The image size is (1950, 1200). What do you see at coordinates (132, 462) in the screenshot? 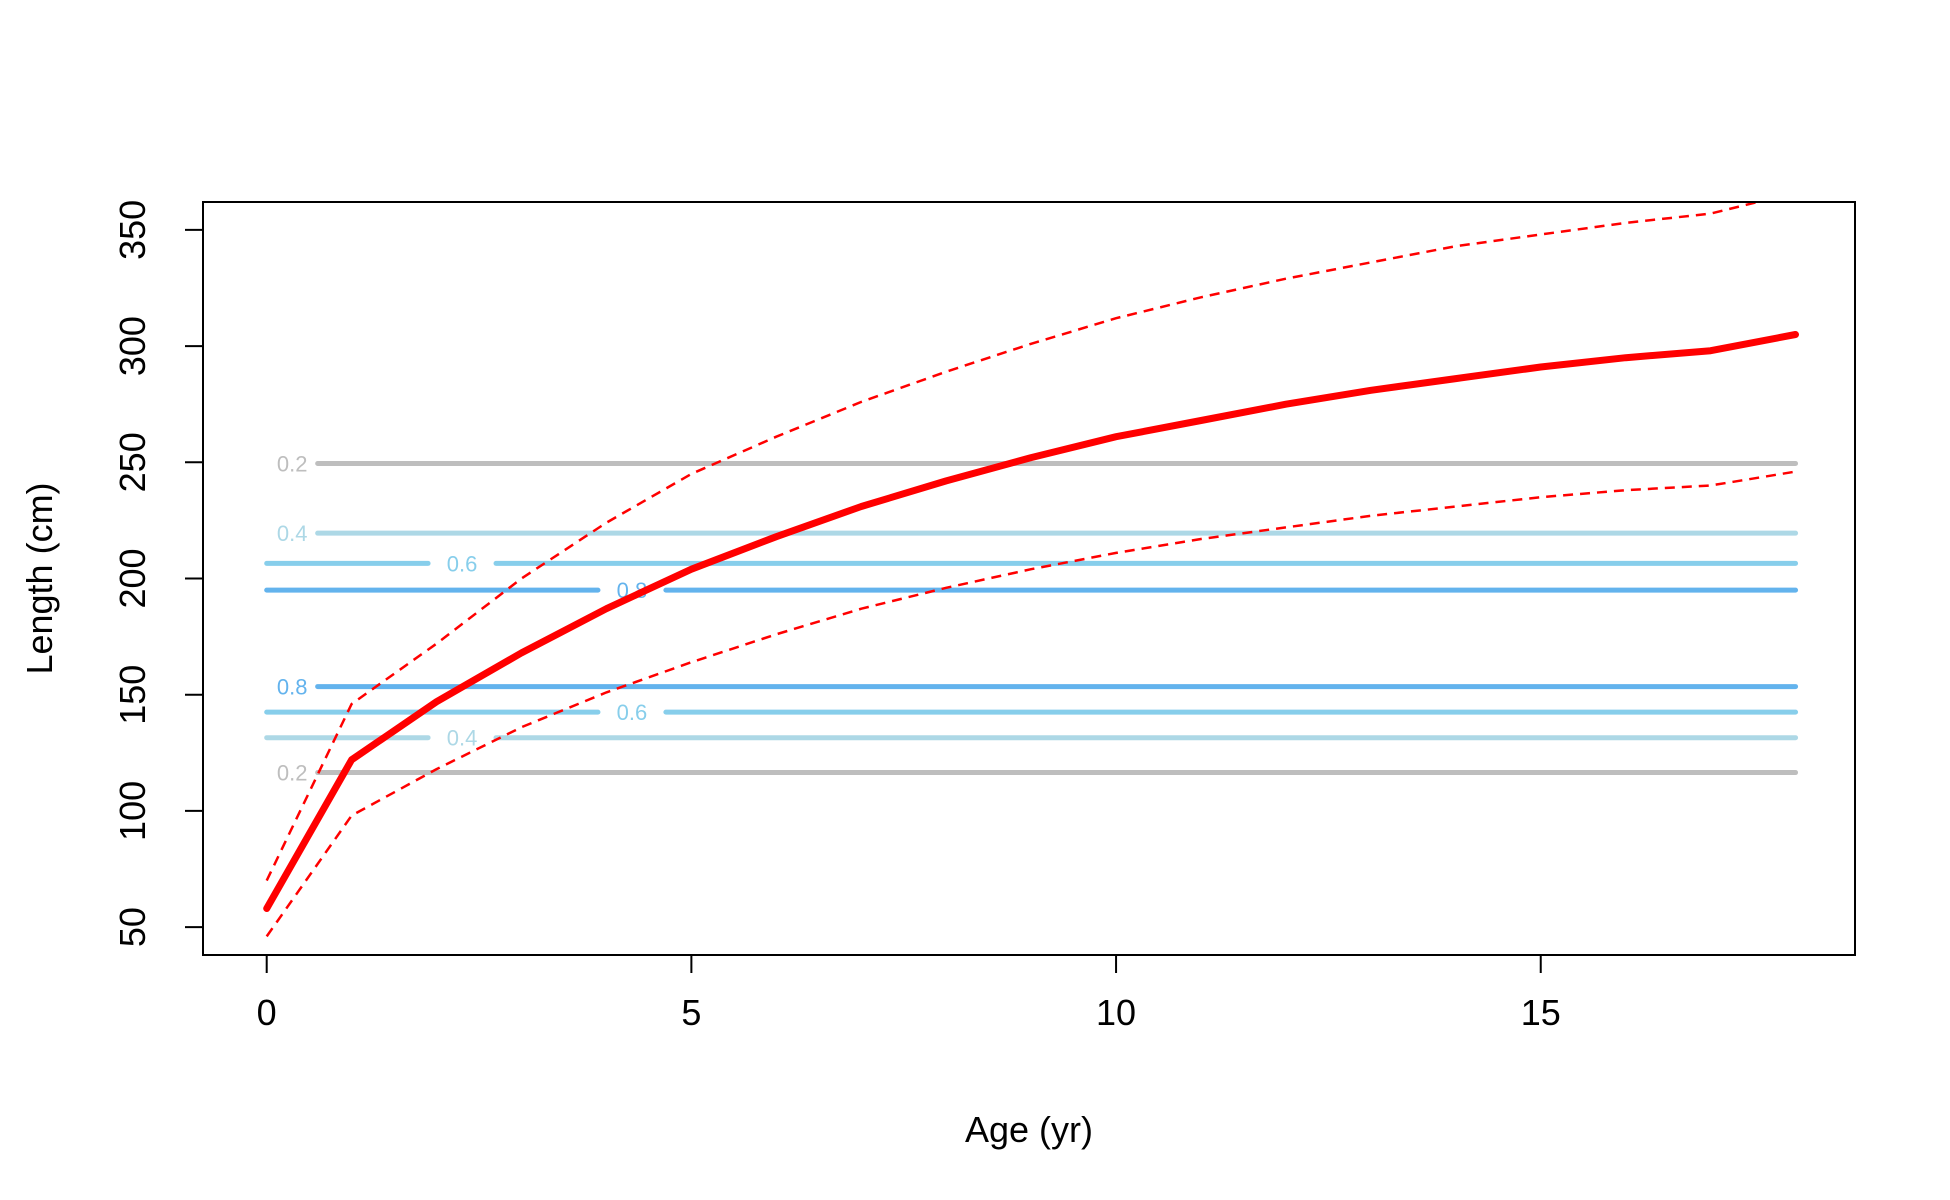
I see `y-tick-label: 250` at bounding box center [132, 462].